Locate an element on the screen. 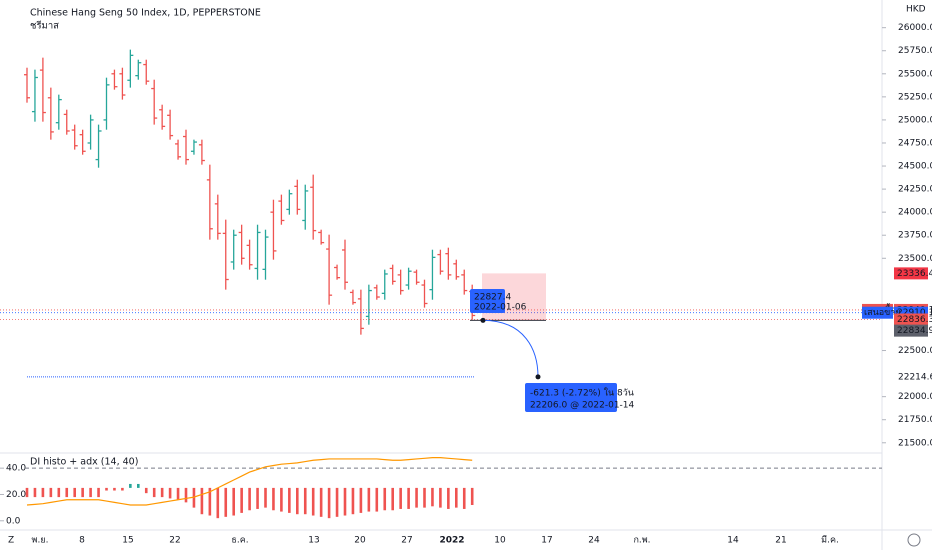  price-tag is located at coordinates (877, 312).